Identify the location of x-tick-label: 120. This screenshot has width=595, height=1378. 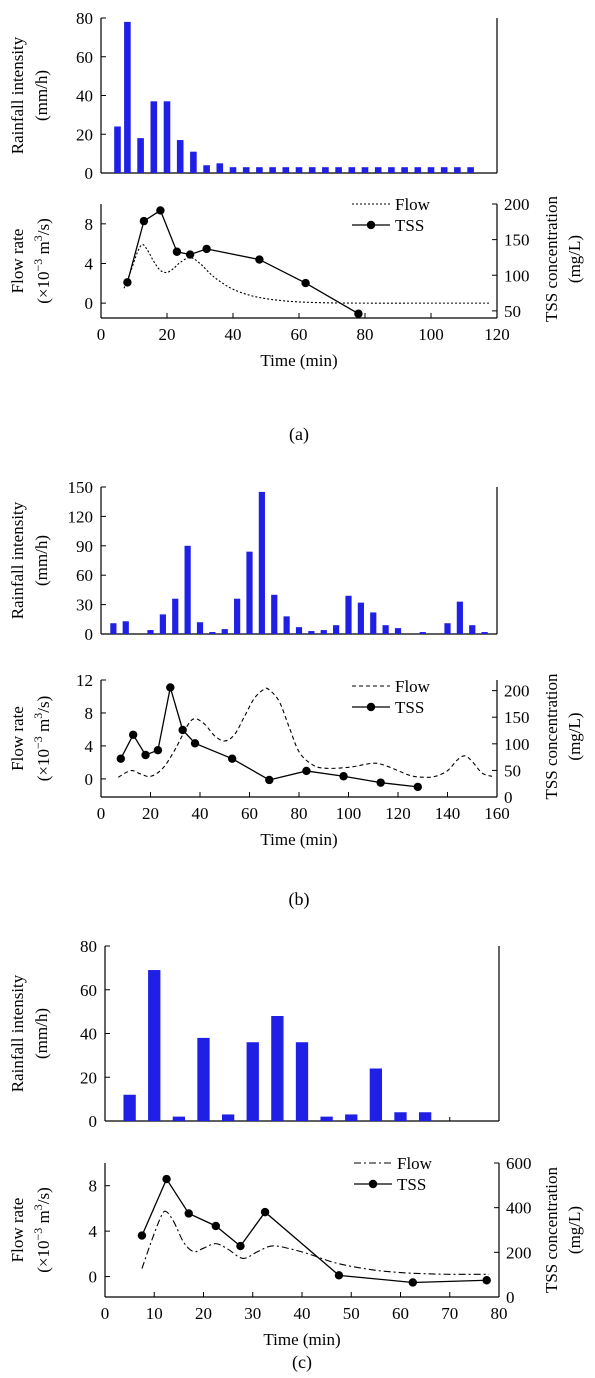
(497, 334).